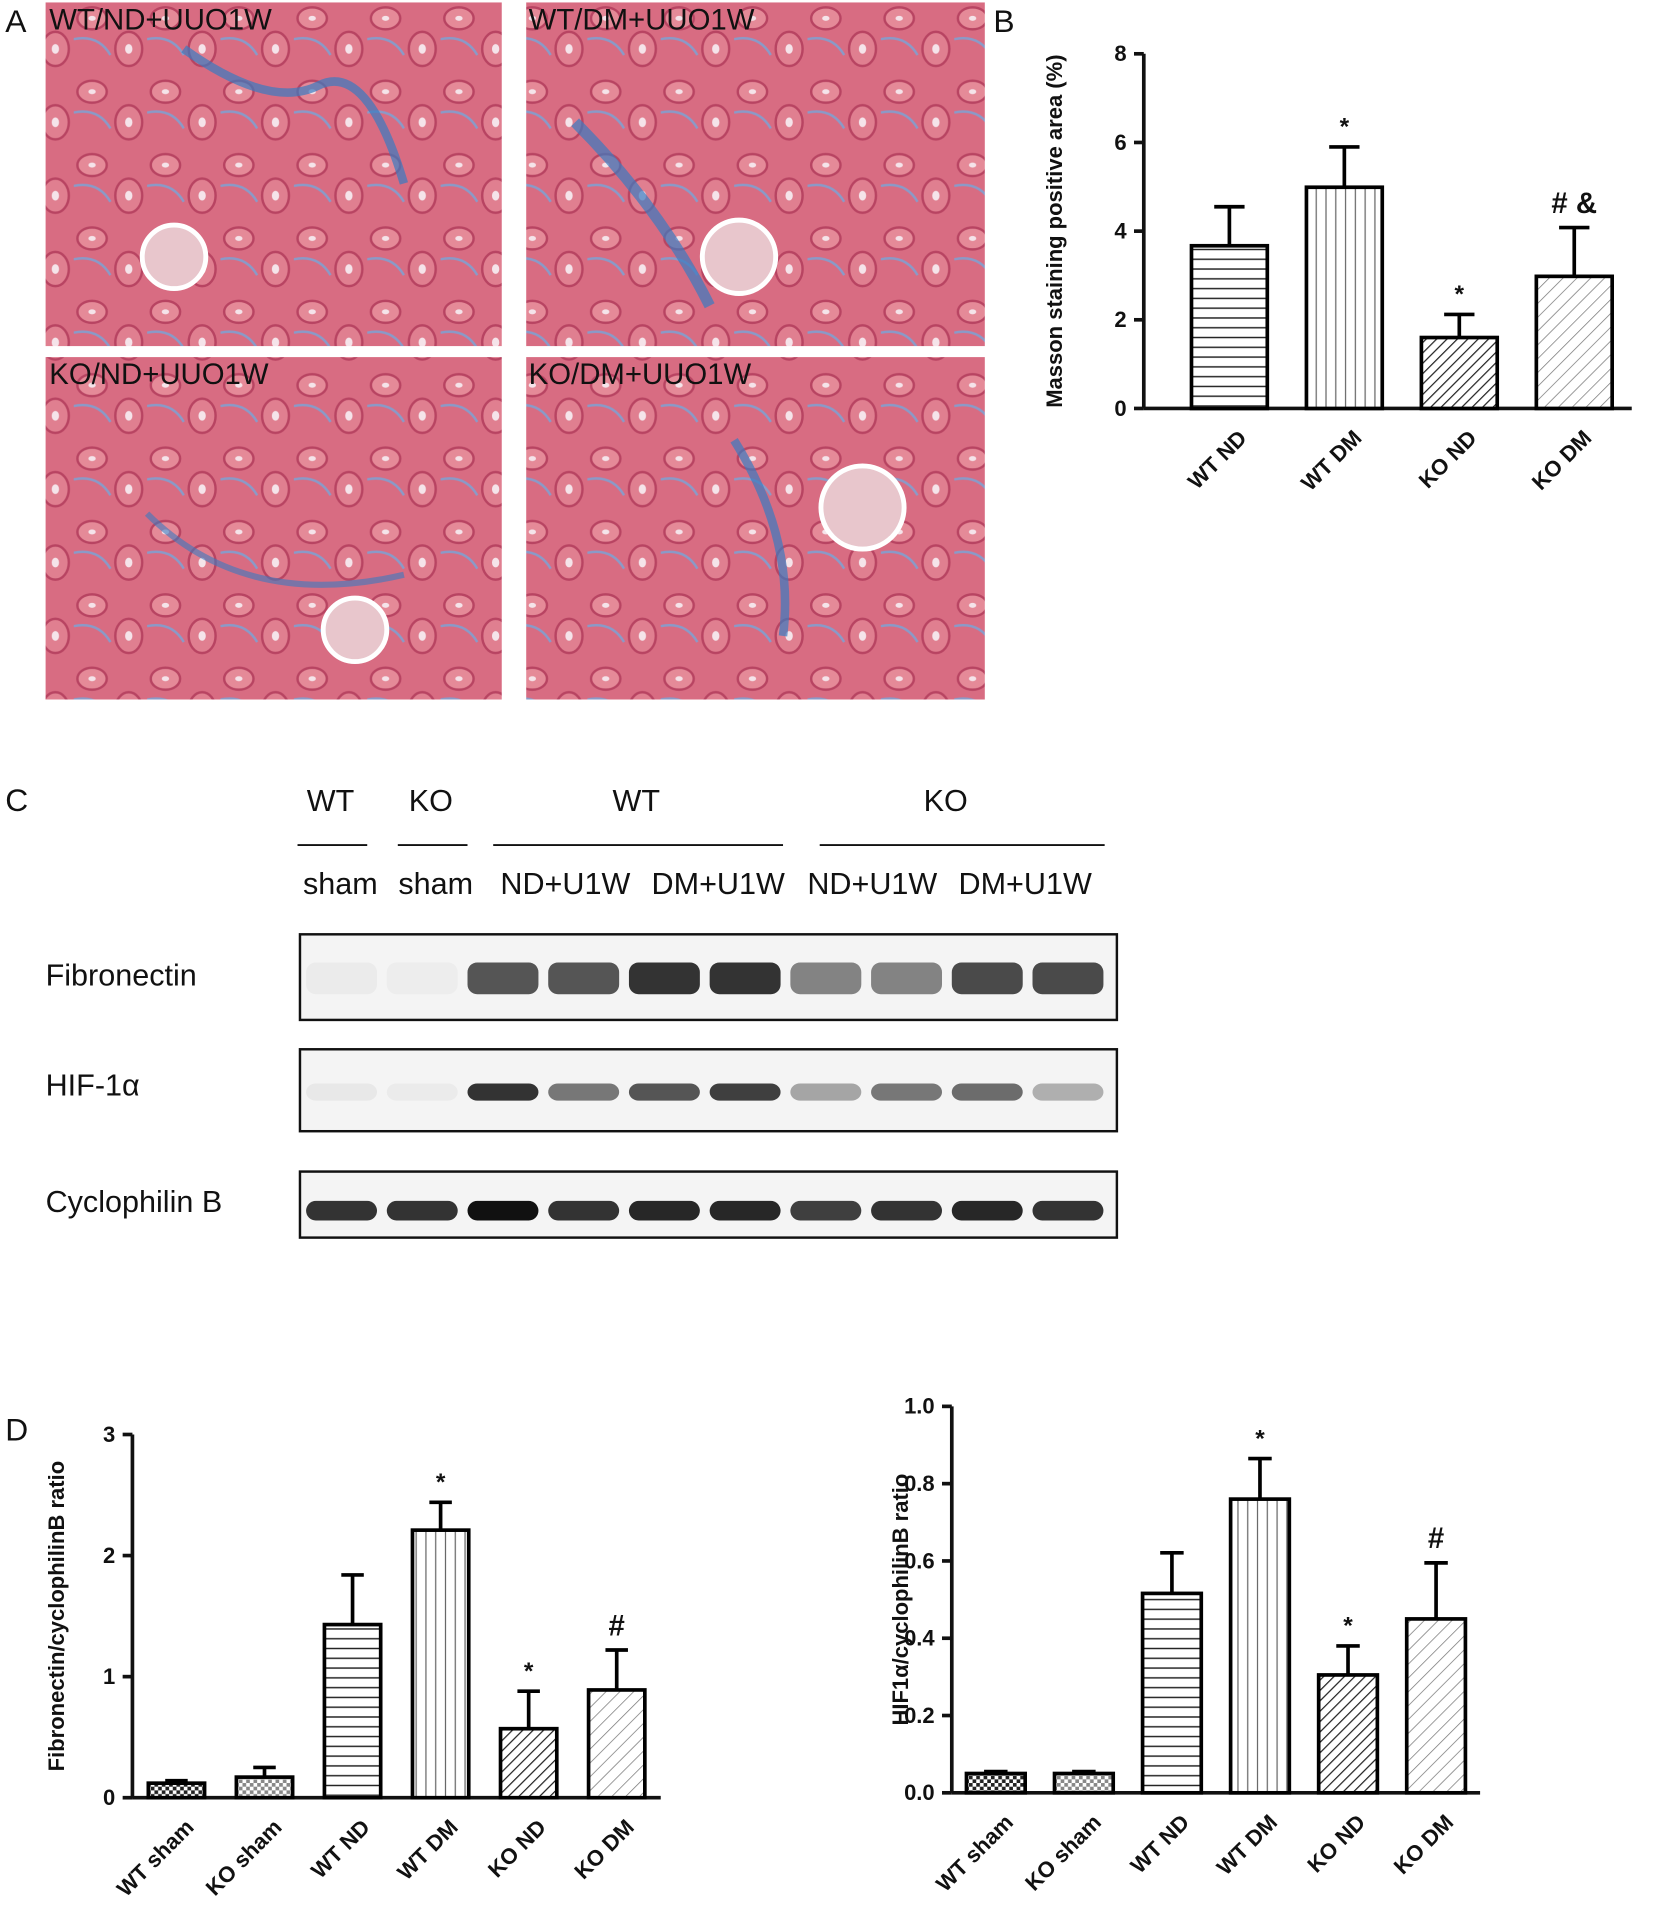 The width and height of the screenshot is (1670, 1920). What do you see at coordinates (16, 1430) in the screenshot?
I see `panel-label: D` at bounding box center [16, 1430].